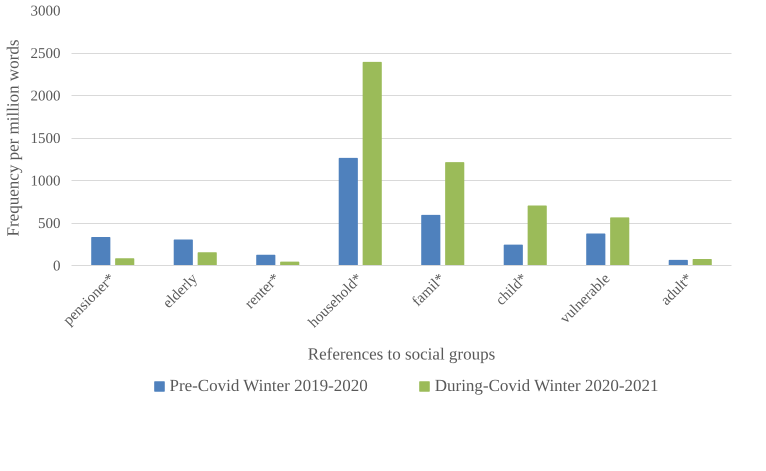 This screenshot has width=766, height=471. Describe the element at coordinates (45, 96) in the screenshot. I see `y-tick-label: 2000` at that location.